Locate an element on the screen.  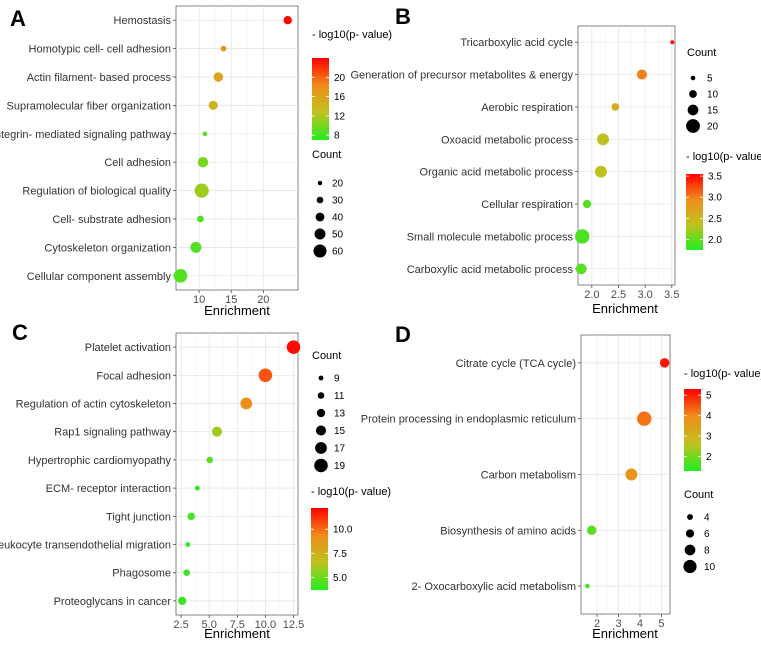
size-legend-label: 30 is located at coordinates (338, 201).